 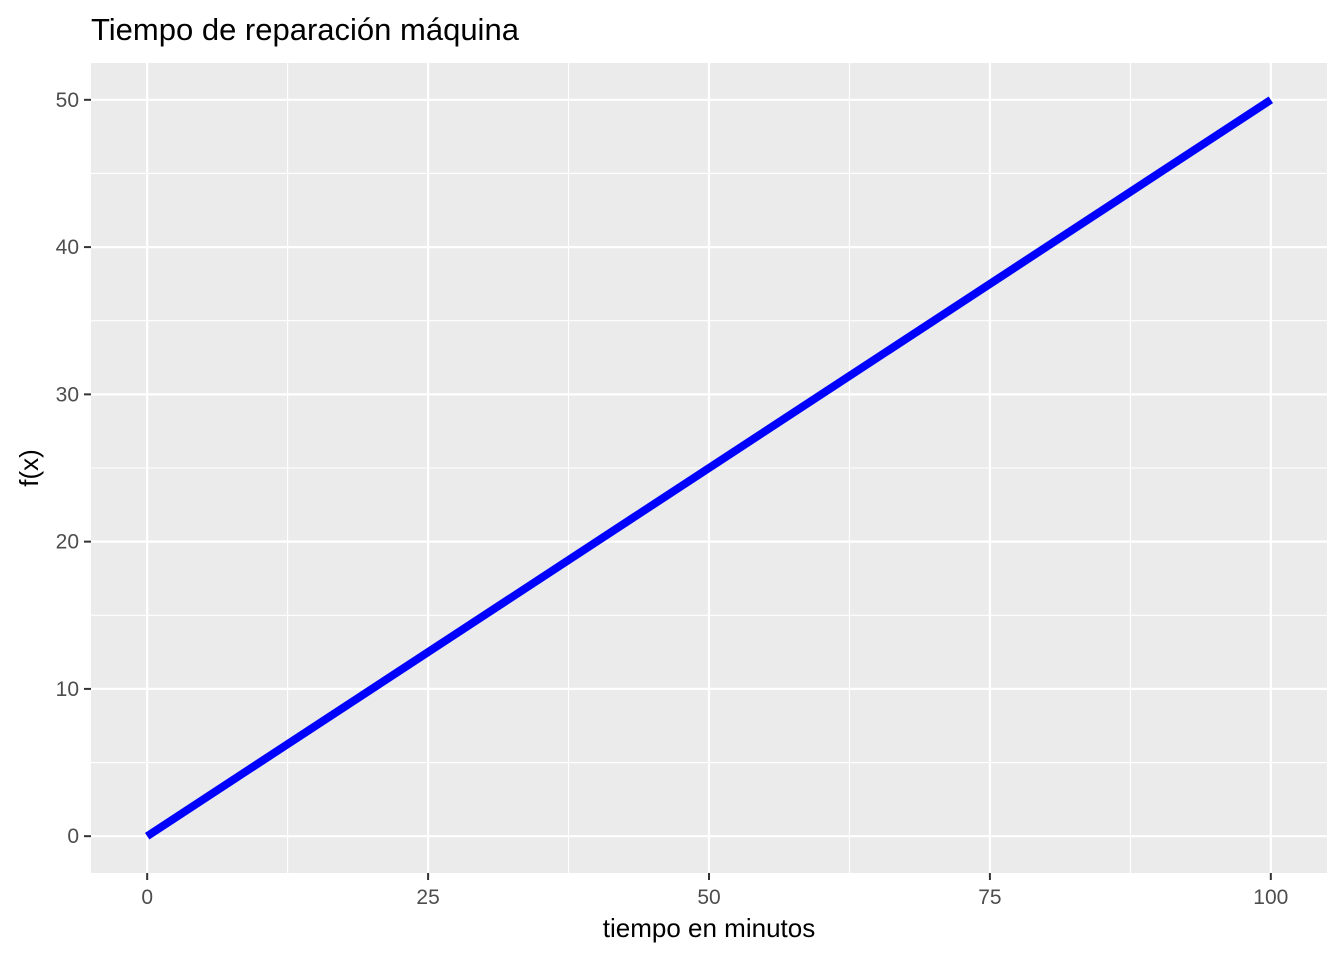 I want to click on y-tick-label: 50, so click(x=67, y=100).